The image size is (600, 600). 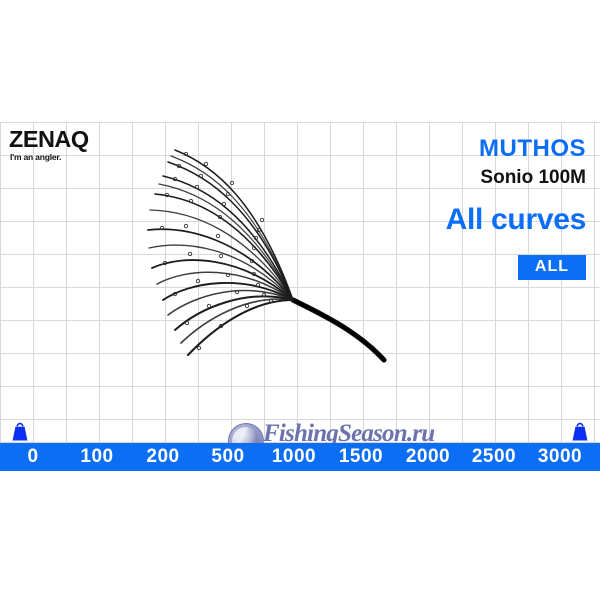 What do you see at coordinates (533, 177) in the screenshot?
I see `model-title: Sonio 100M` at bounding box center [533, 177].